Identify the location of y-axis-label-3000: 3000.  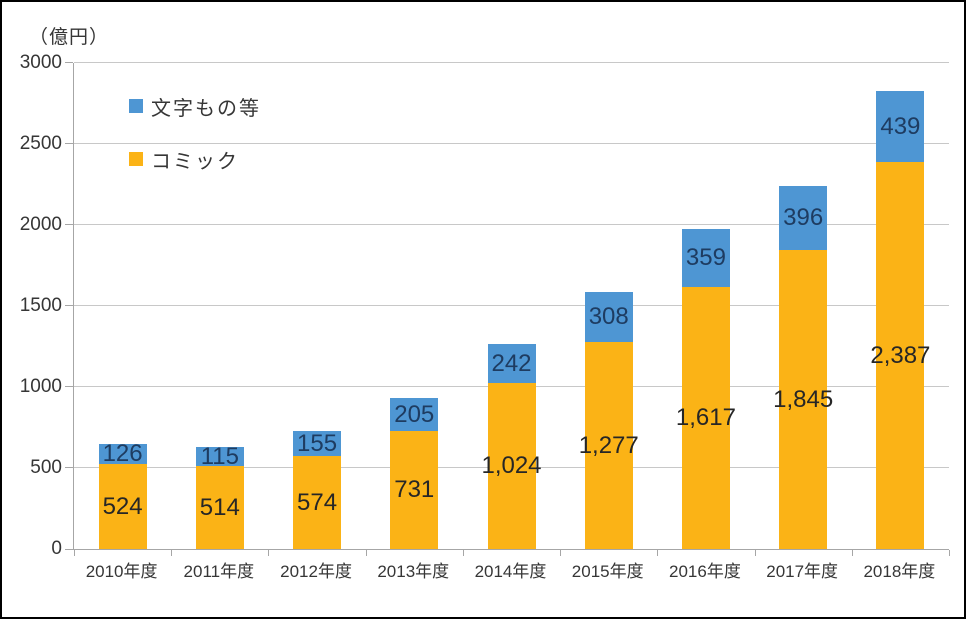
(40, 62).